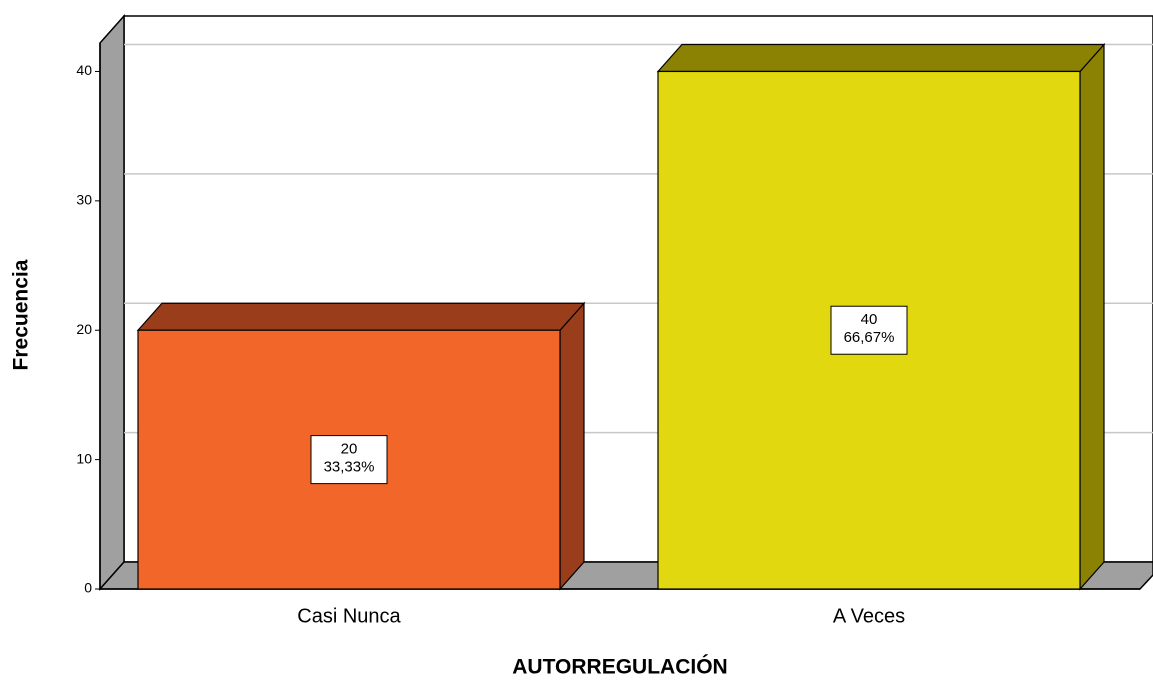  I want to click on y-tick-label: 10, so click(84, 458).